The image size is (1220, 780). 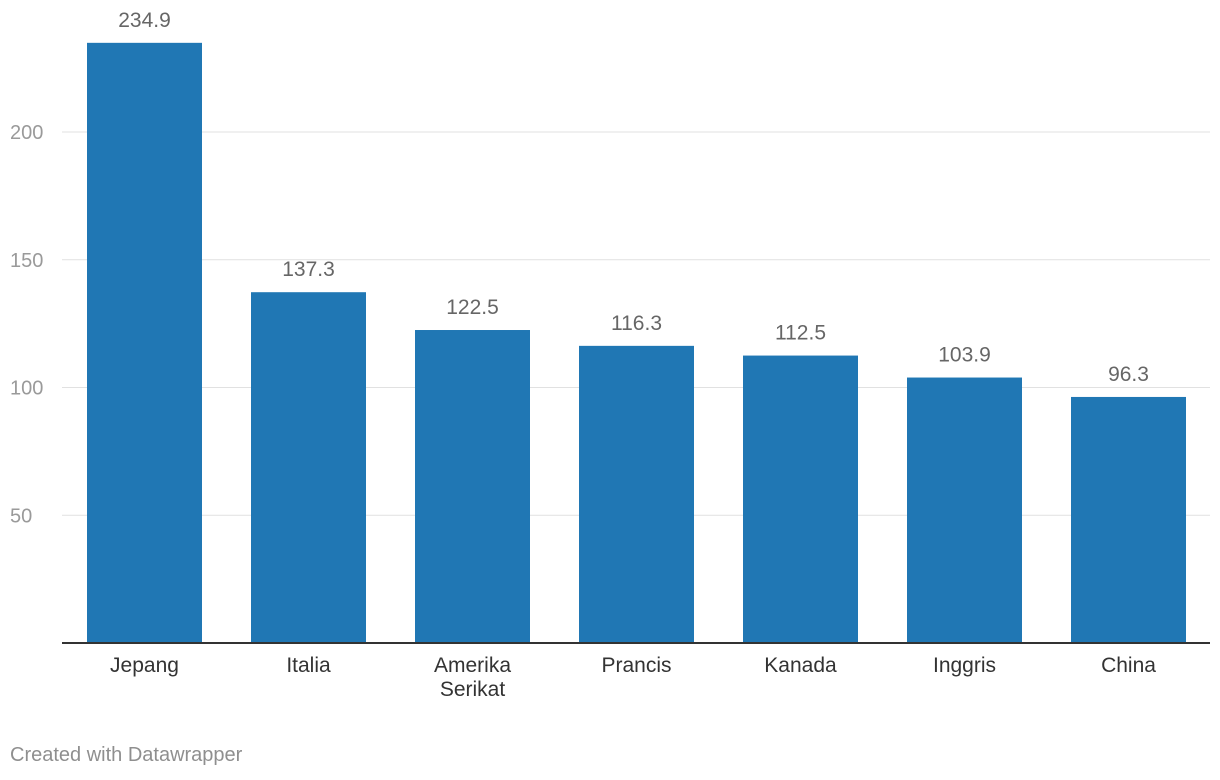 What do you see at coordinates (26, 133) in the screenshot?
I see `y-tick-label: 200` at bounding box center [26, 133].